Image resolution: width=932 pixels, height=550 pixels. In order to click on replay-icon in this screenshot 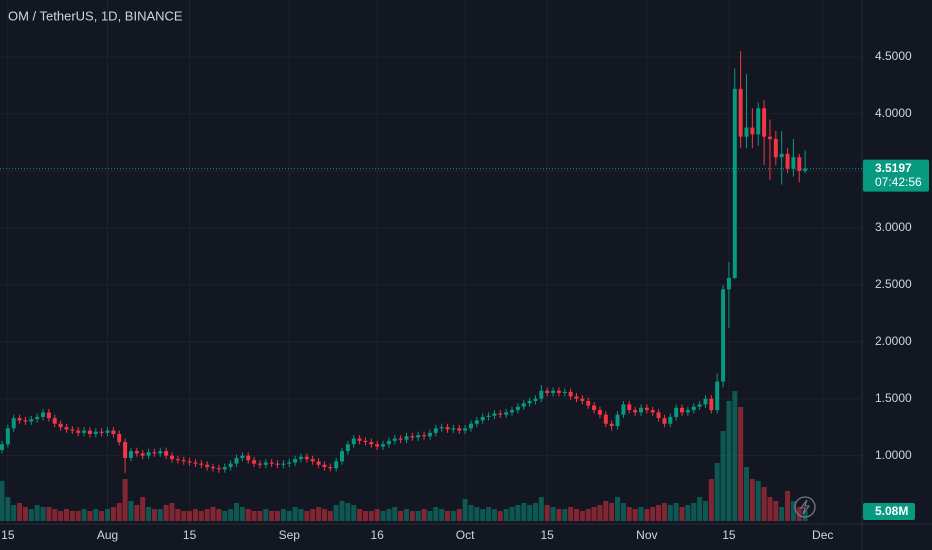, I will do `click(805, 507)`.